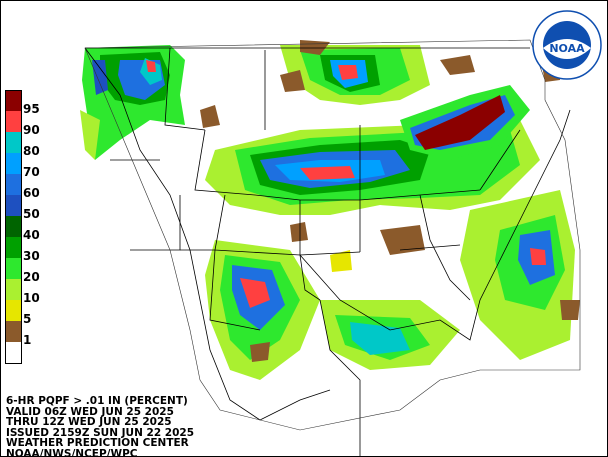  What do you see at coordinates (31, 235) in the screenshot?
I see `legend-label: 40` at bounding box center [31, 235].